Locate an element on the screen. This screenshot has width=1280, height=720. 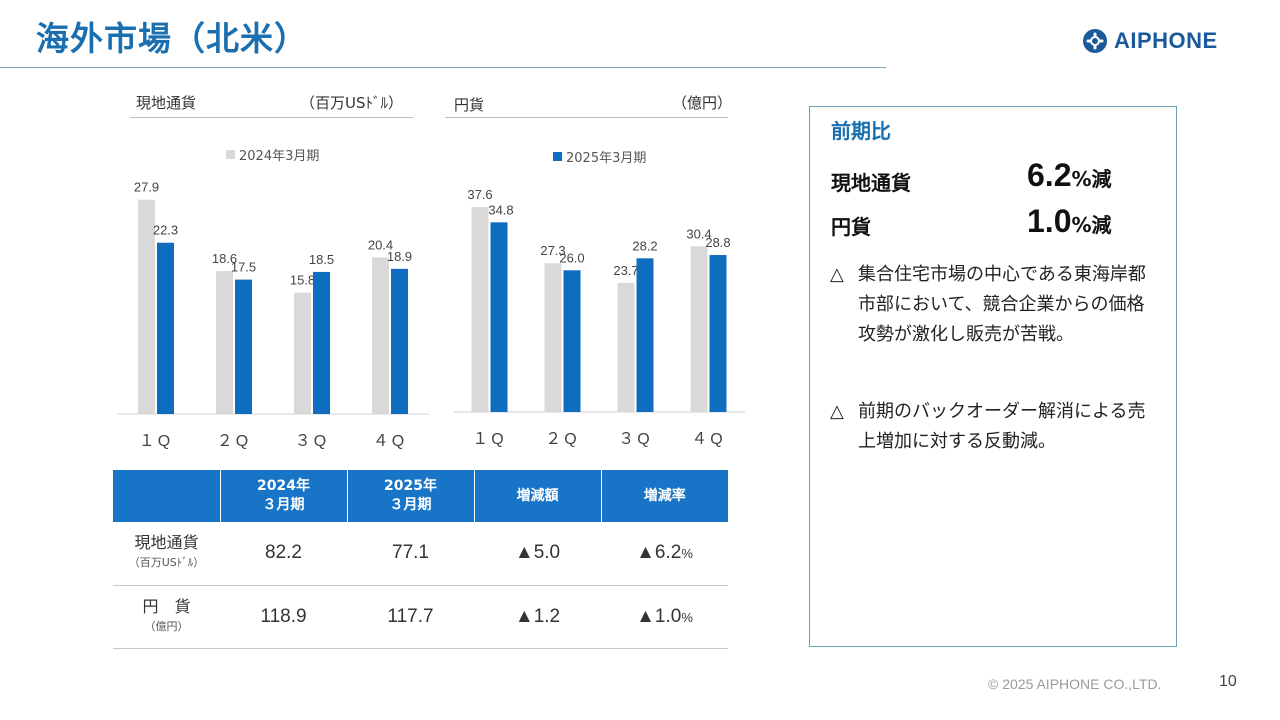
metric-value-local: 6.2%減 is located at coordinates (1069, 175).